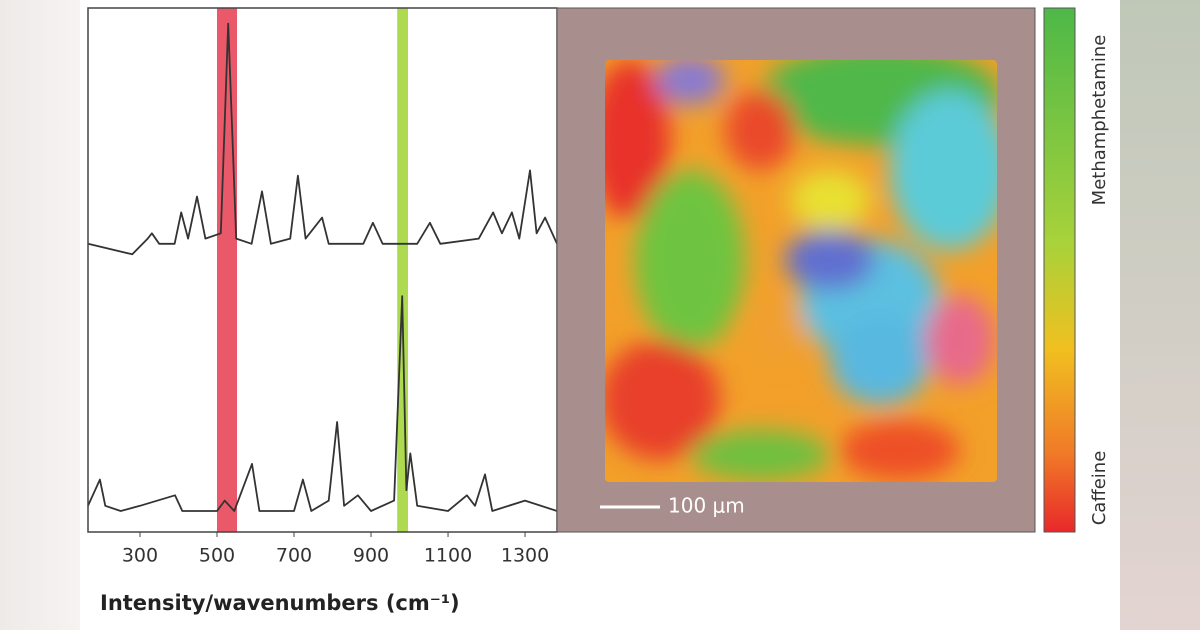 This screenshot has height=630, width=1200. What do you see at coordinates (217, 556) in the screenshot?
I see `x-tick-label: 500` at bounding box center [217, 556].